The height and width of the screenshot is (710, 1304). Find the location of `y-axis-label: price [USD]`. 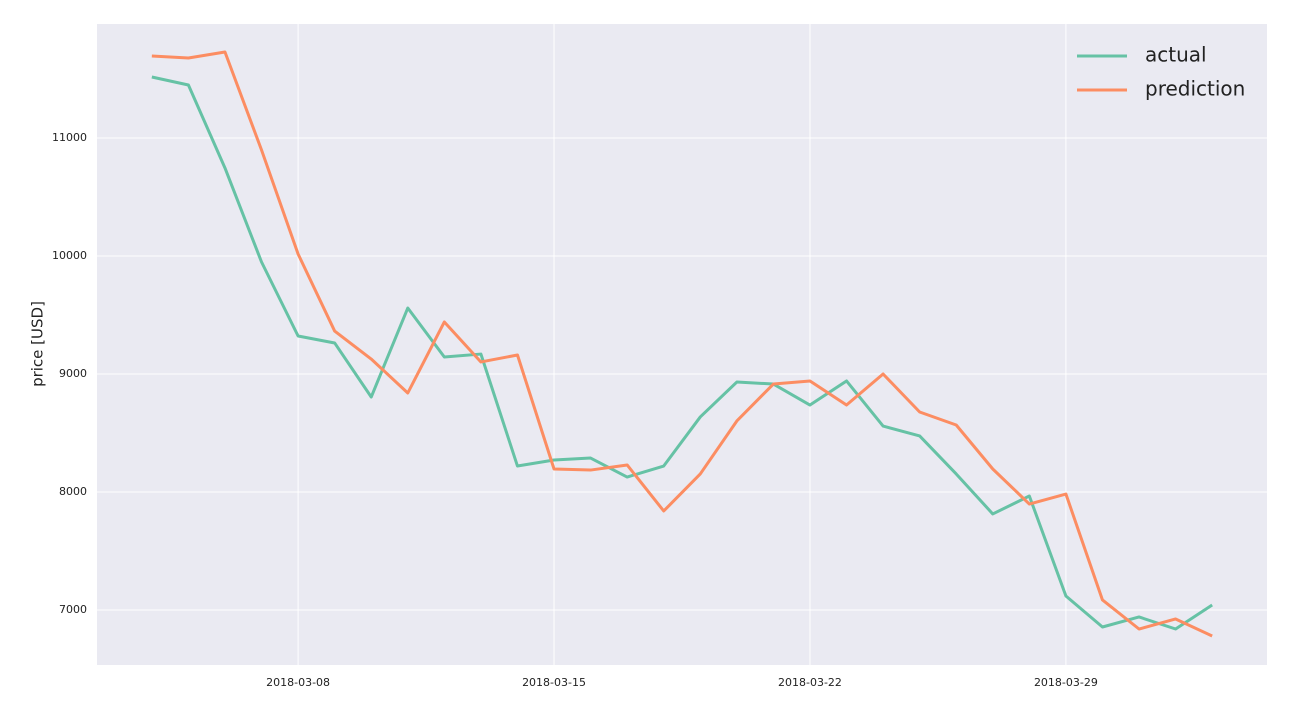

y-axis-label: price [USD] is located at coordinates (38, 344).